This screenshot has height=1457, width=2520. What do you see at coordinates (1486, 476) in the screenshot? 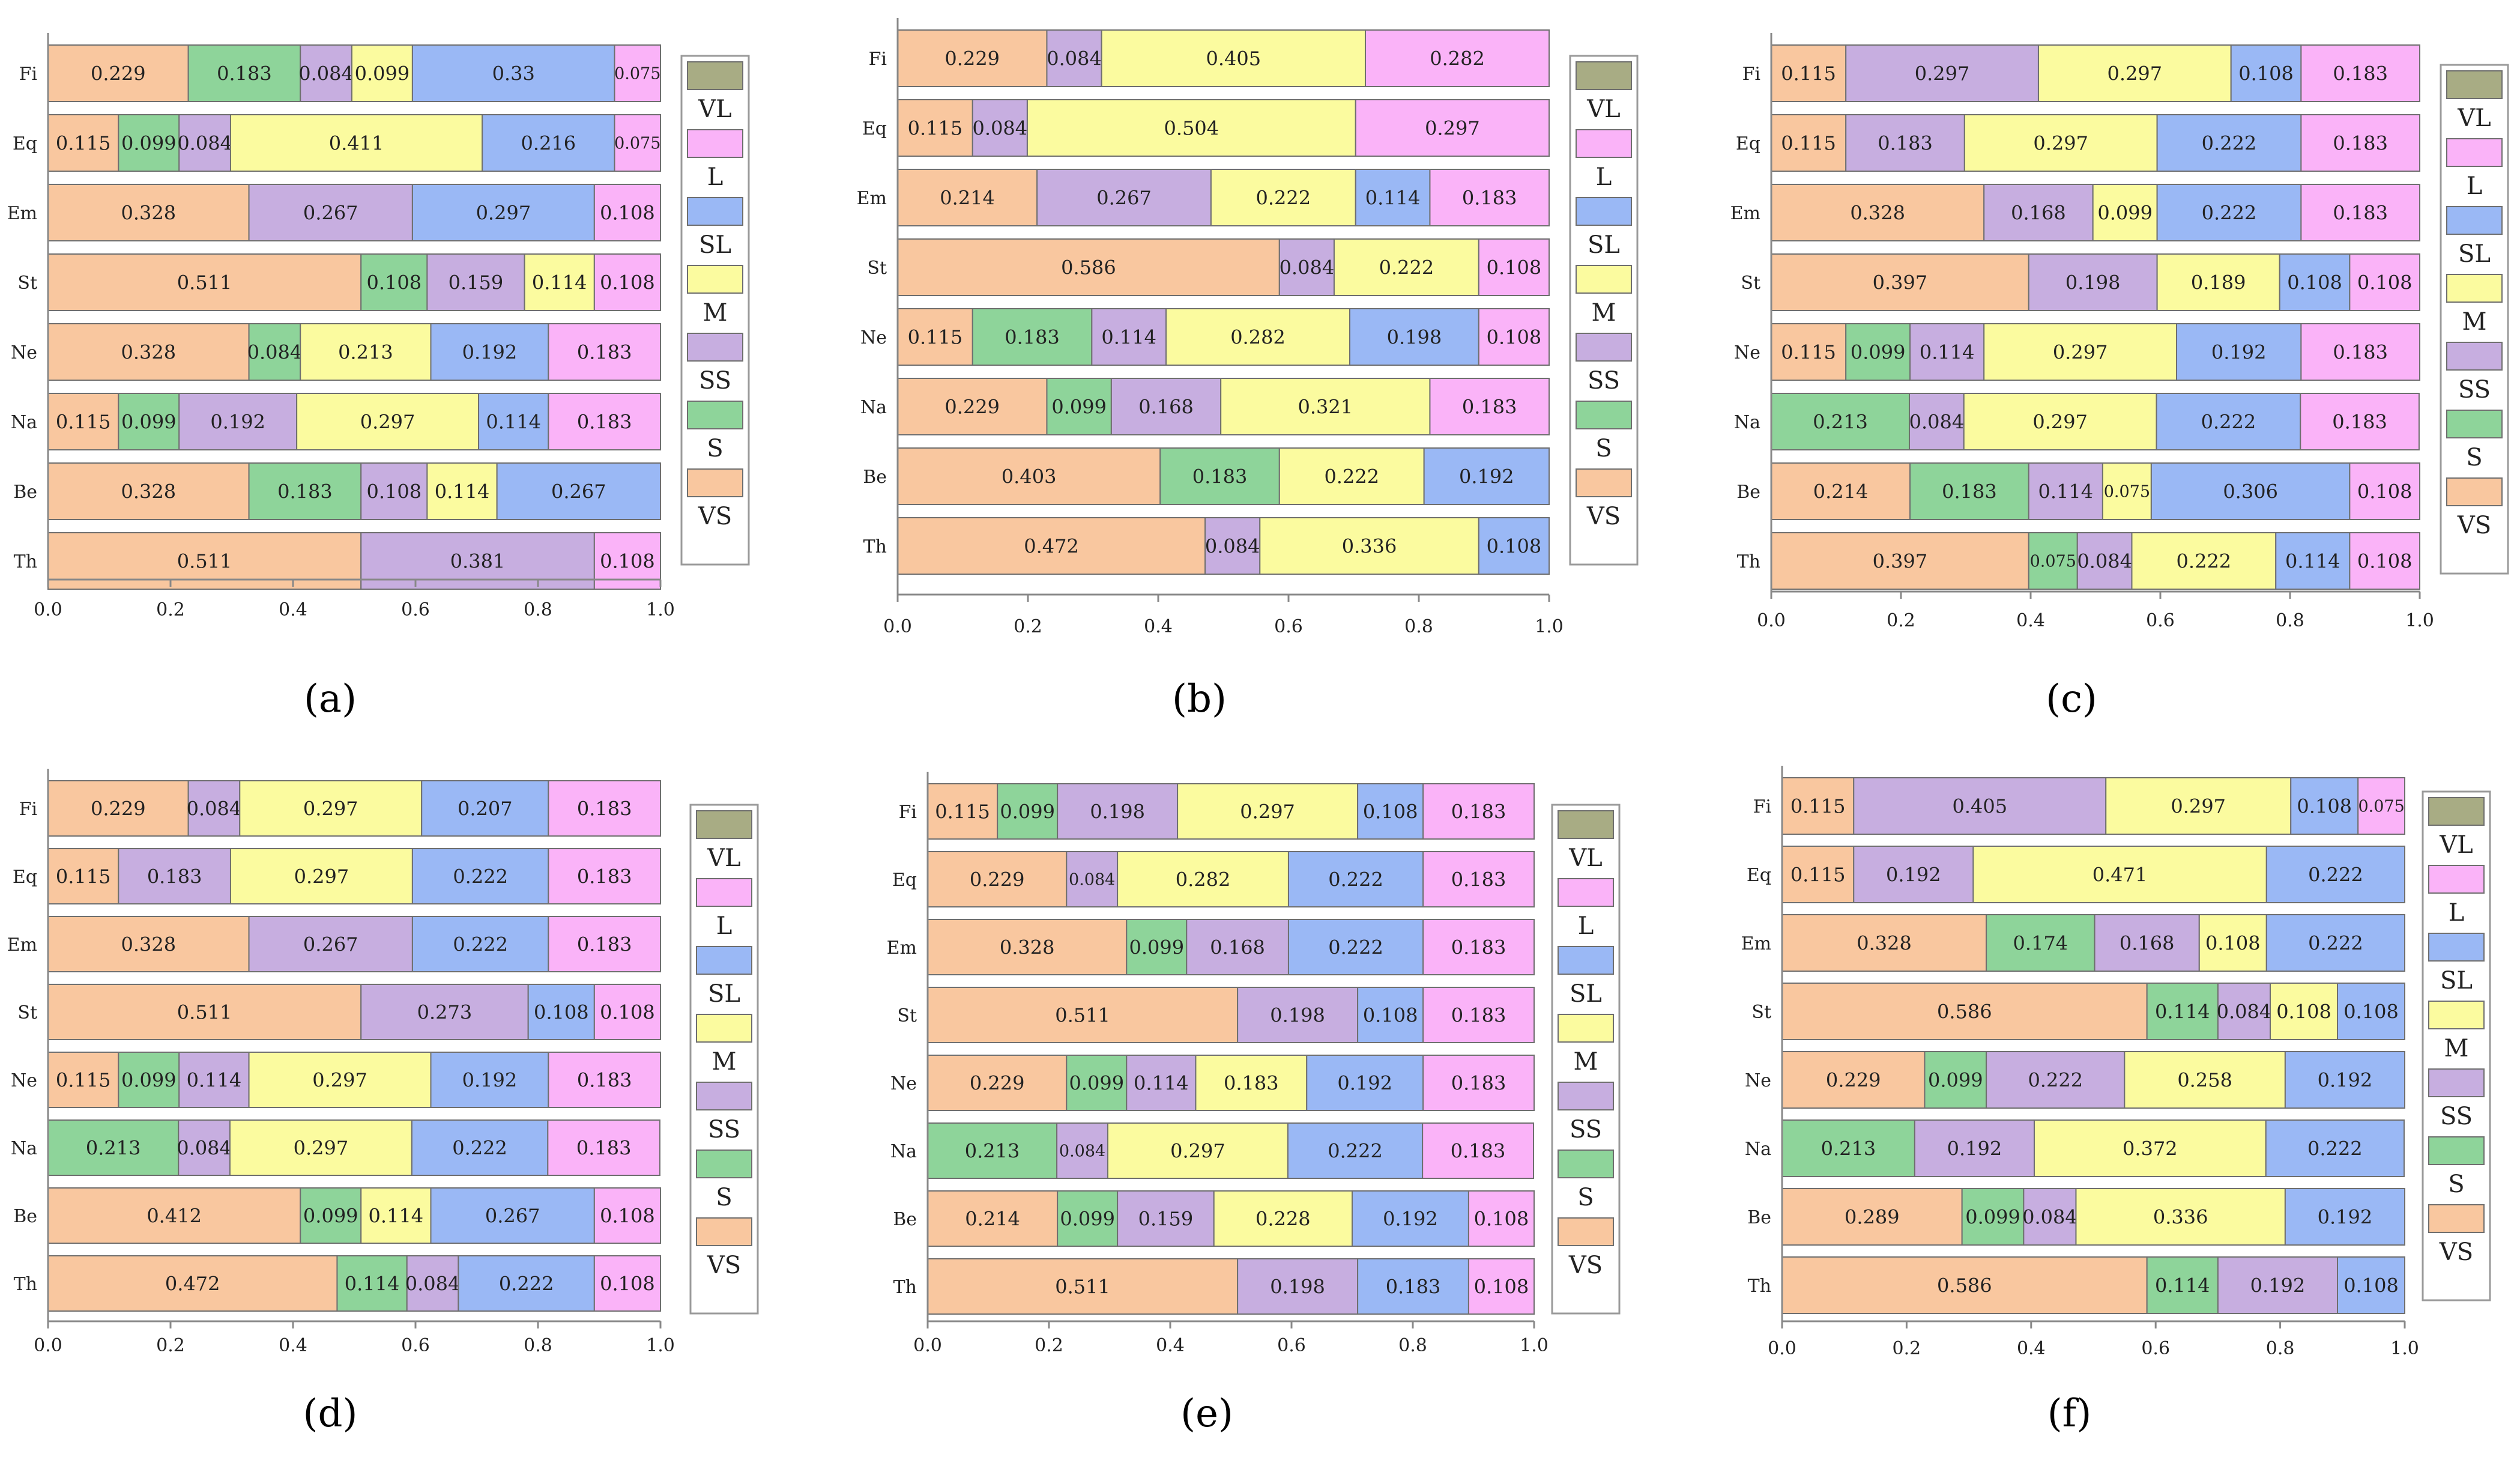
I see `bar-segment-be-sl` at bounding box center [1486, 476].